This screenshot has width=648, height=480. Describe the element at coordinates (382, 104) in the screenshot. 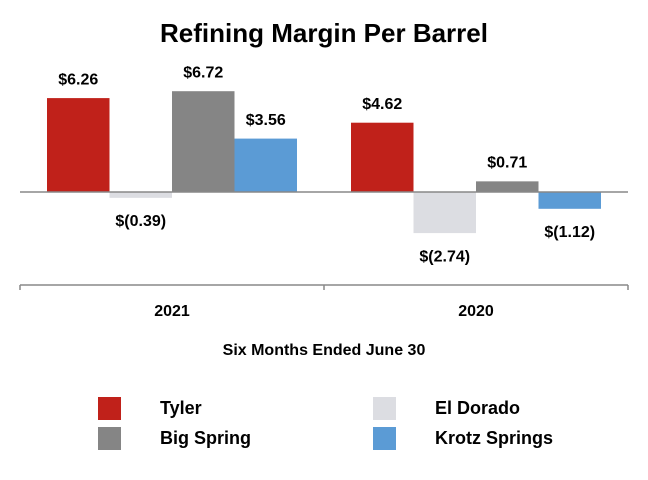

I see `value-label: $4.62` at that location.